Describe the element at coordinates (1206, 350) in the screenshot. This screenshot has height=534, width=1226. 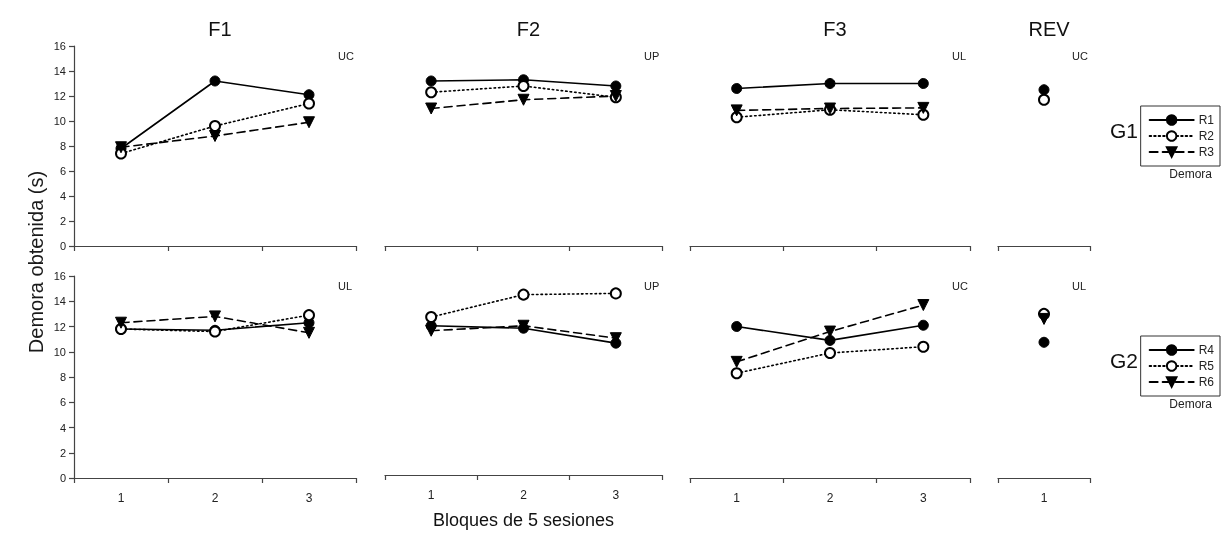
I see `legend-label: R4` at that location.